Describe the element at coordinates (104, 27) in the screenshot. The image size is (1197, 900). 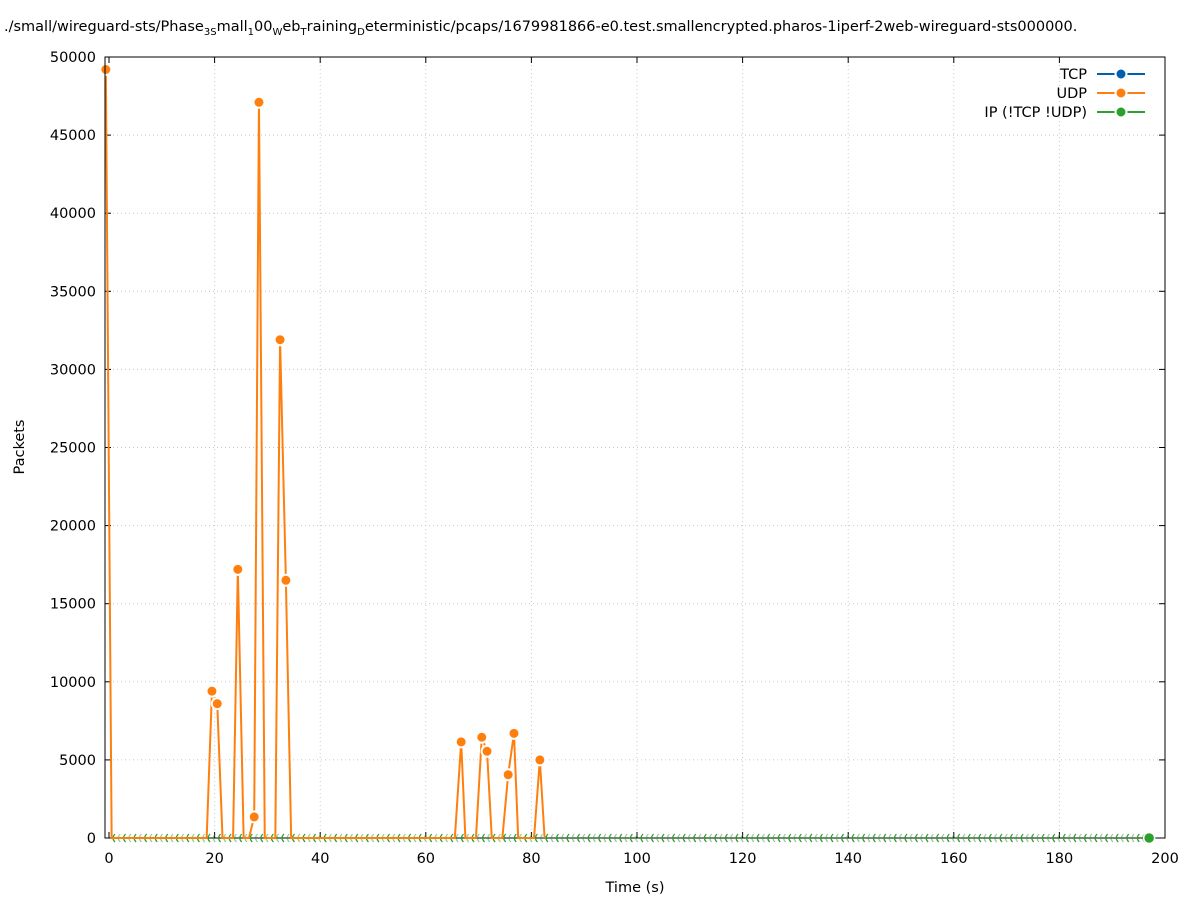
I see `title-part: ./small/wireguard-sts/Phase` at that location.